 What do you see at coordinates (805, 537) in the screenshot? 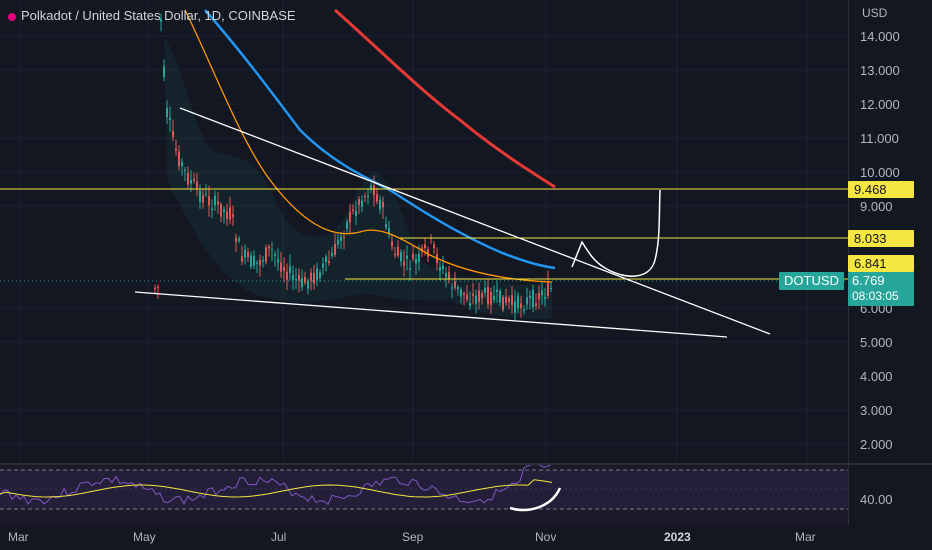
I see `x-tick-label: Mar` at bounding box center [805, 537].